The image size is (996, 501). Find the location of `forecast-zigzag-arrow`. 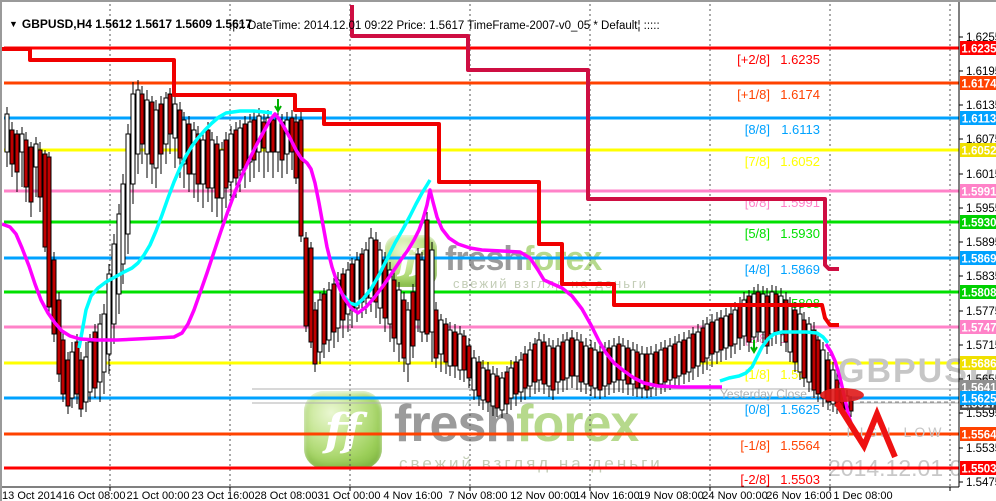

forecast-zigzag-arrow is located at coordinates (866, 430).